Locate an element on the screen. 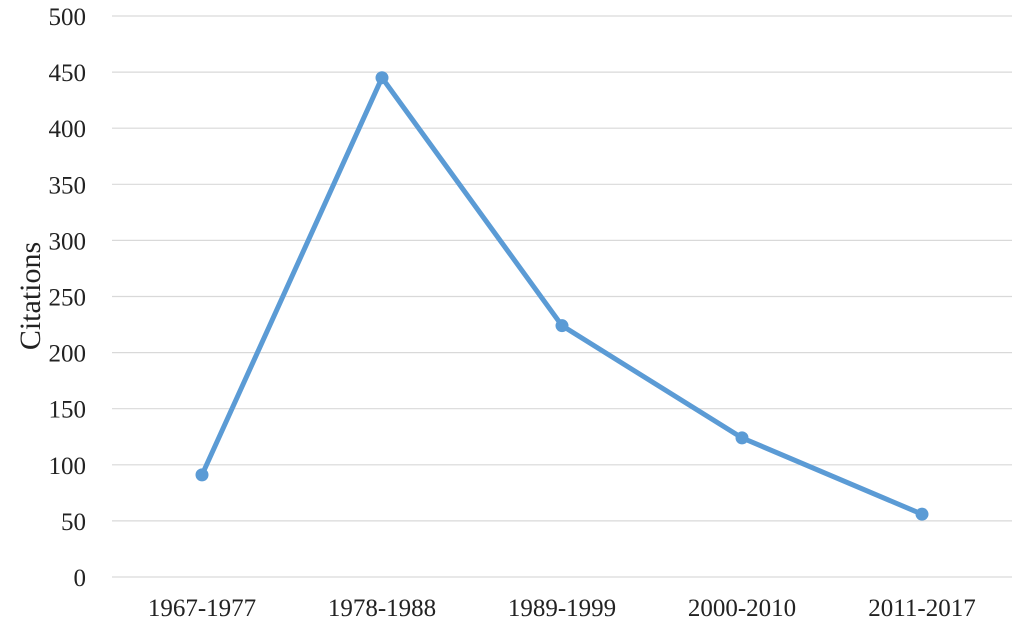 The width and height of the screenshot is (1024, 621). x-tick-label: 1989-1999 is located at coordinates (562, 608).